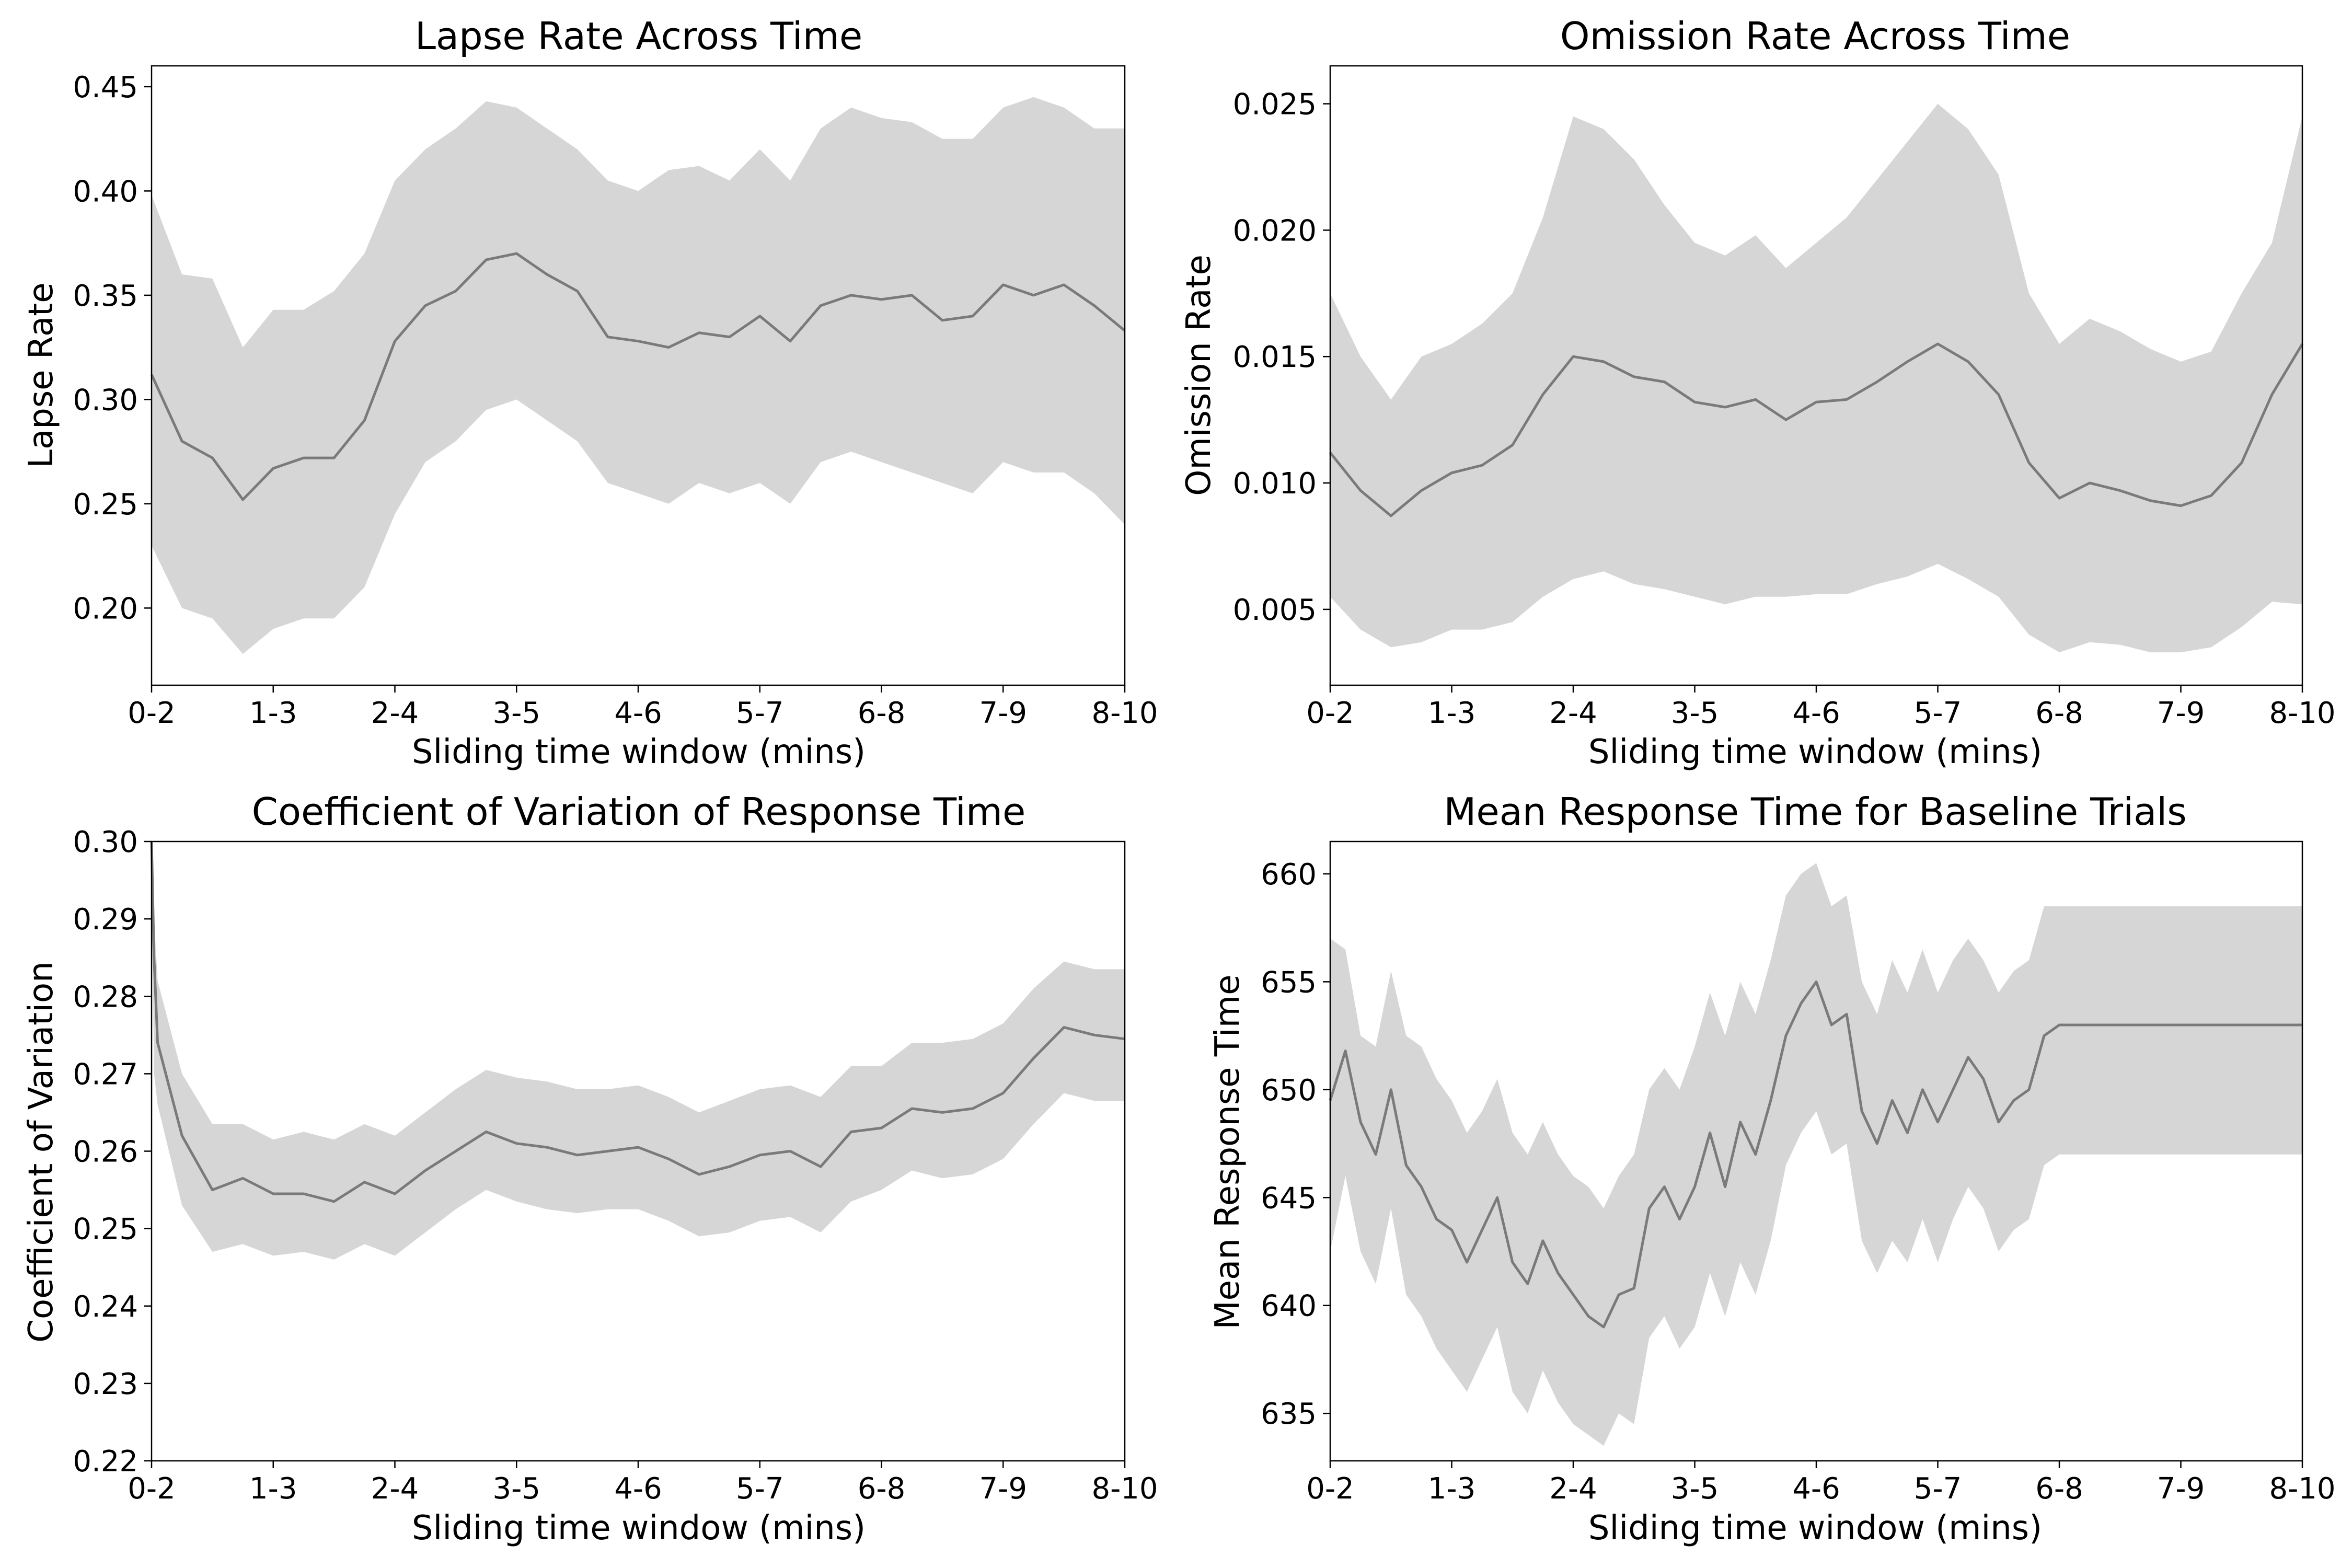 This screenshot has height=1568, width=2352. I want to click on y-tick-label: 0.40, so click(105, 192).